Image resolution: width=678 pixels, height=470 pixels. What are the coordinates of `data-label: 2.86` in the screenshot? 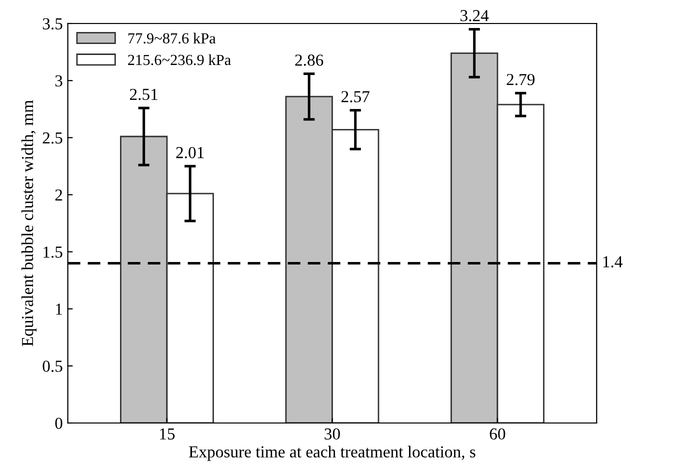 It's located at (309, 60).